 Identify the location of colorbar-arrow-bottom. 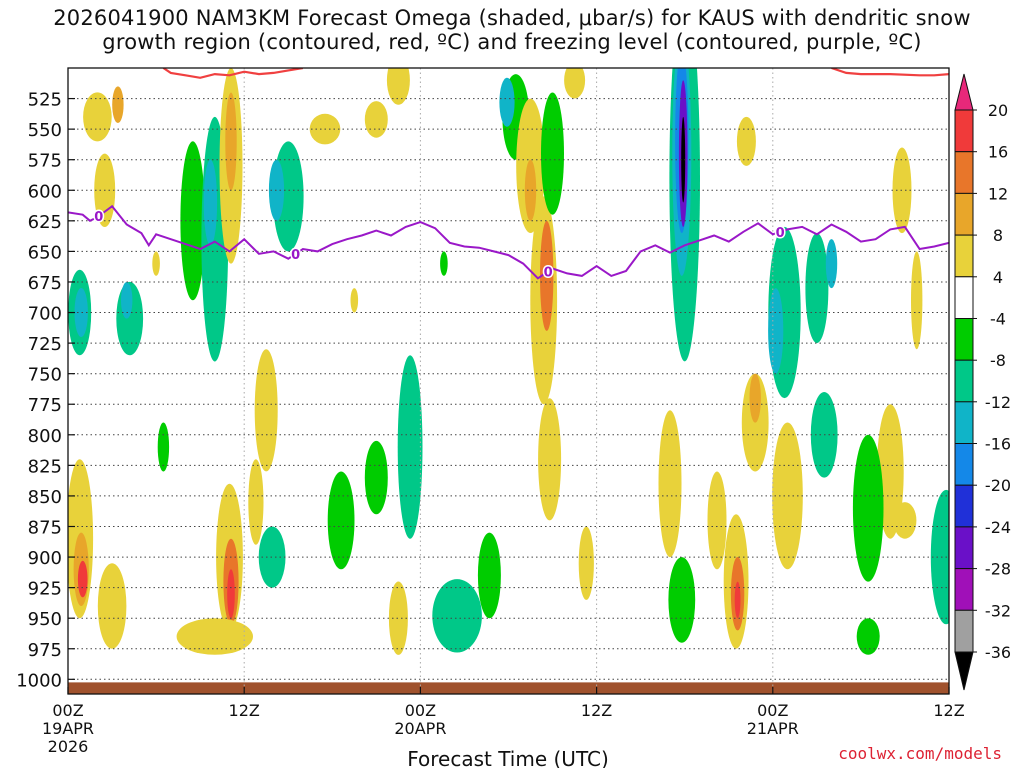
(964, 671).